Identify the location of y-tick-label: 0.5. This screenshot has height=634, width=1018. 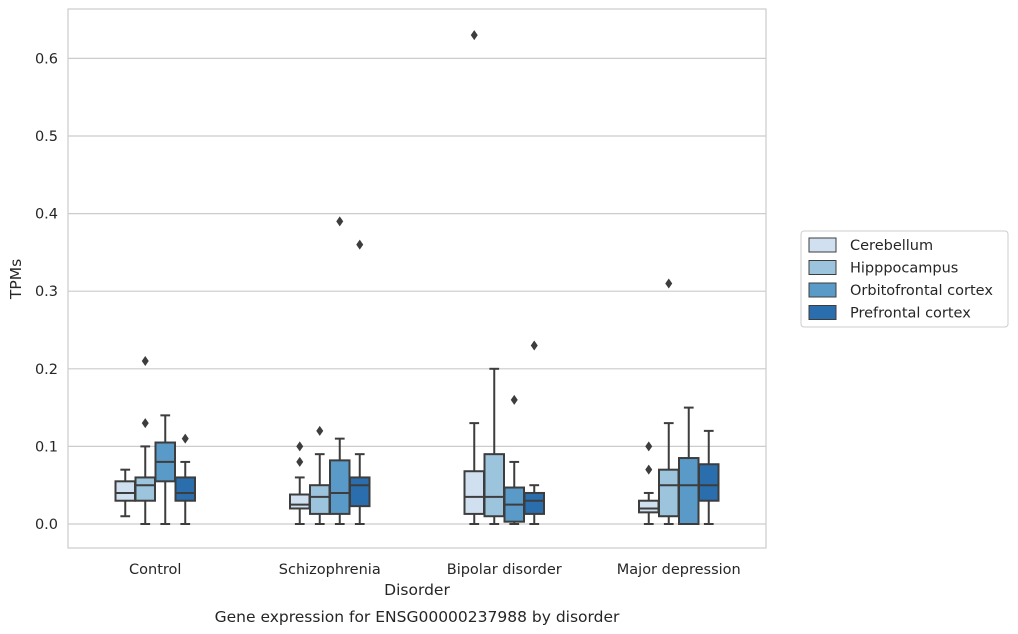
(46, 137).